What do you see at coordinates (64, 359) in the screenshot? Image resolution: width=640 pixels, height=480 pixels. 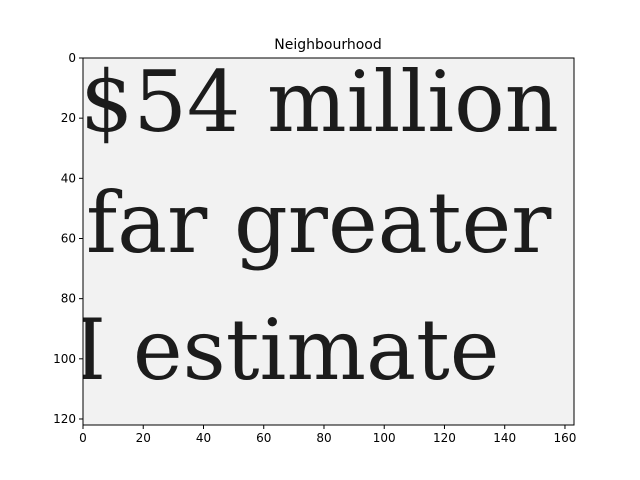 I see `y-tick-label: 100` at bounding box center [64, 359].